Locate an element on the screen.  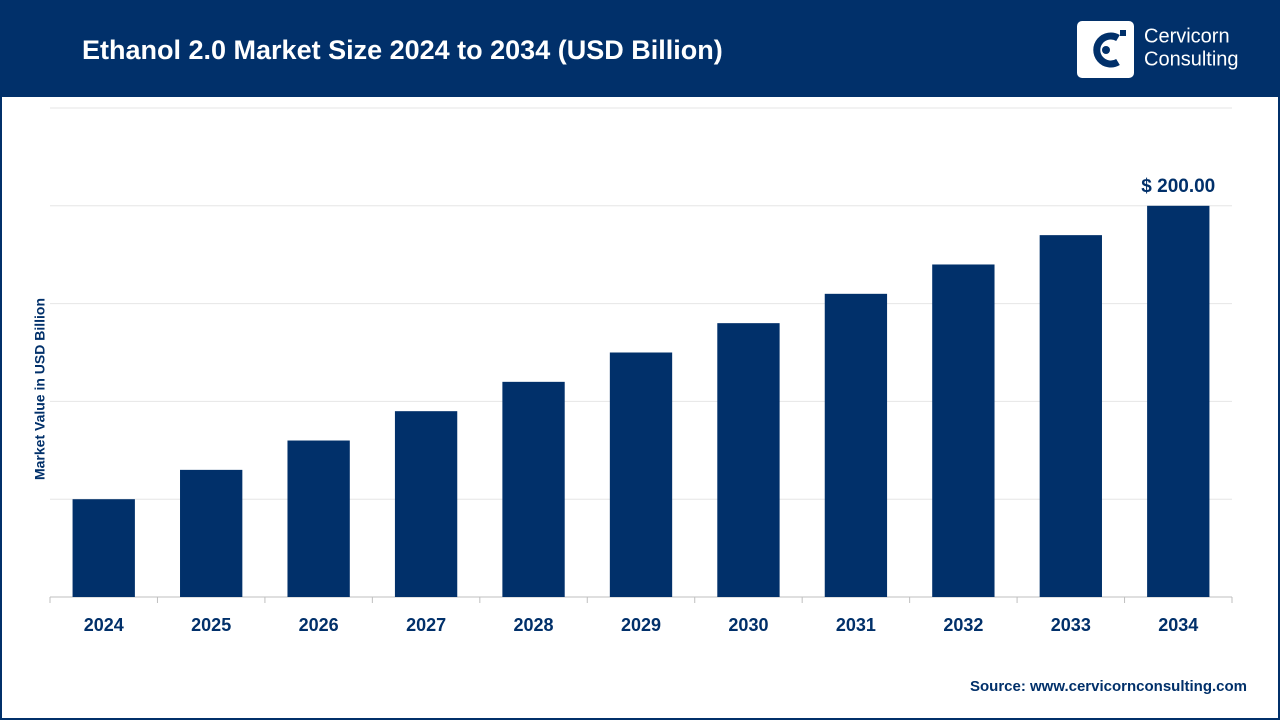
y-axis-label: Market Value in USD Billion is located at coordinates (40, 389).